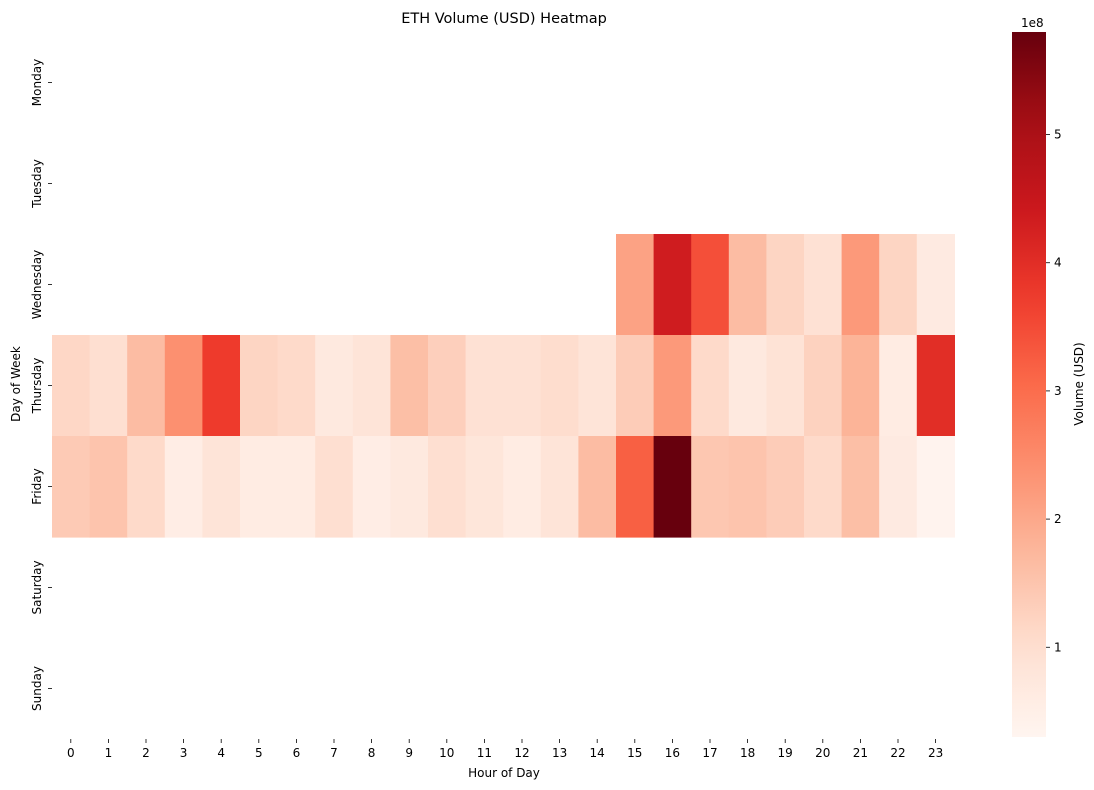  I want to click on colorbar-tick-label: 3, so click(1058, 391).